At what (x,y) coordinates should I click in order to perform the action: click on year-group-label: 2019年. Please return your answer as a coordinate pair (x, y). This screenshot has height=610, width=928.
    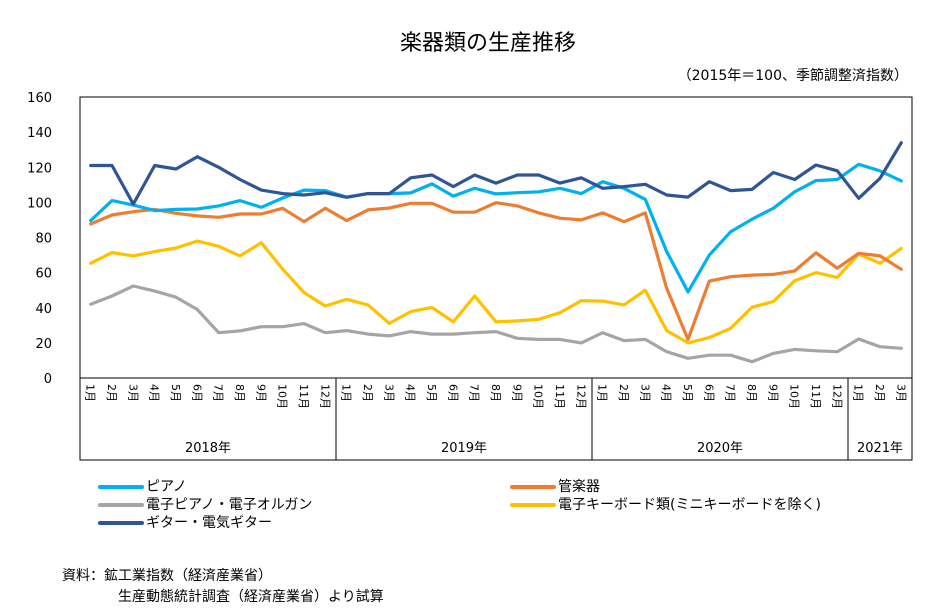
    Looking at the image, I should click on (464, 448).